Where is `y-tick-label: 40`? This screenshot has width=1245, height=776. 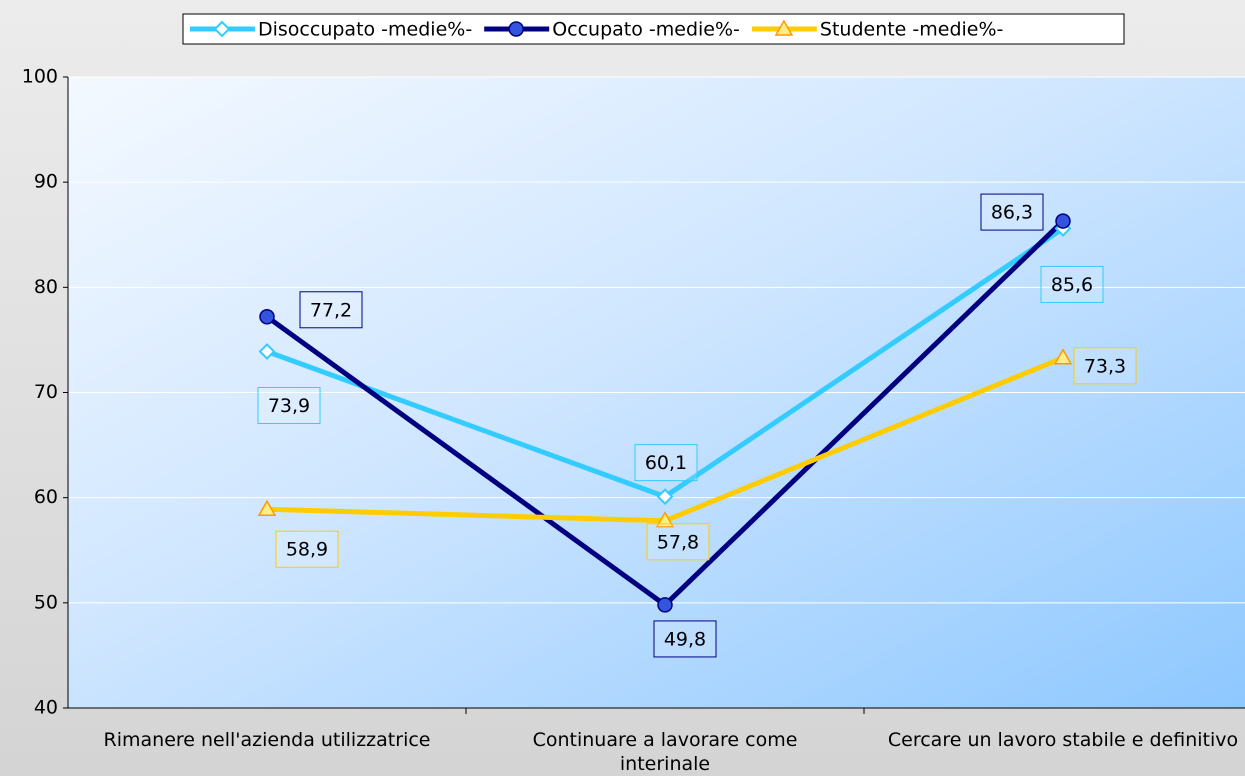 y-tick-label: 40 is located at coordinates (46, 708).